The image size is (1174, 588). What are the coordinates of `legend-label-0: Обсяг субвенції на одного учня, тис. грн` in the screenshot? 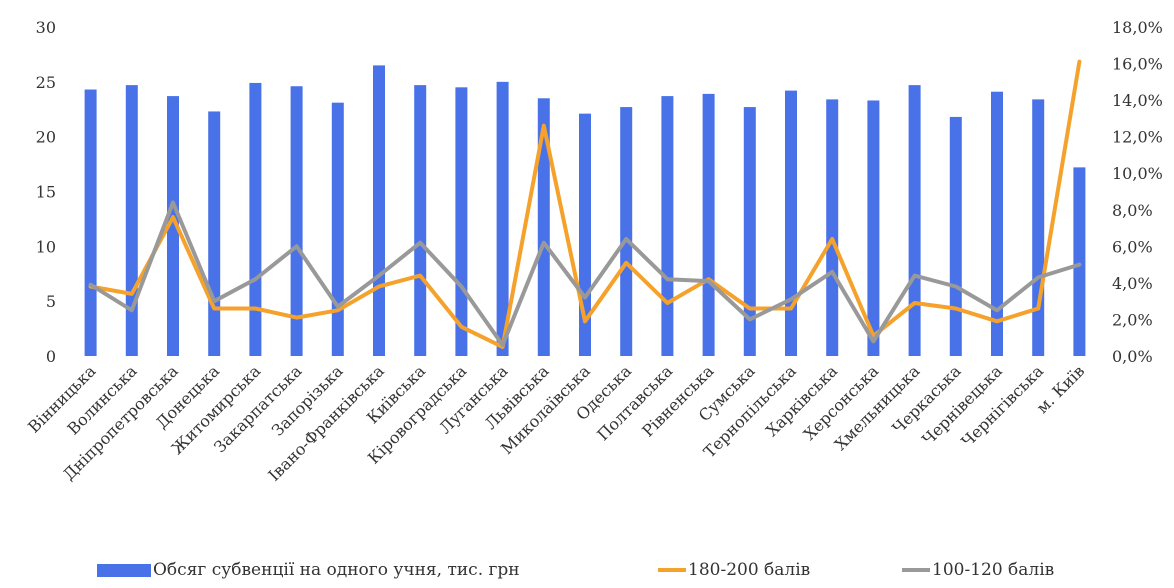 It's located at (336, 570).